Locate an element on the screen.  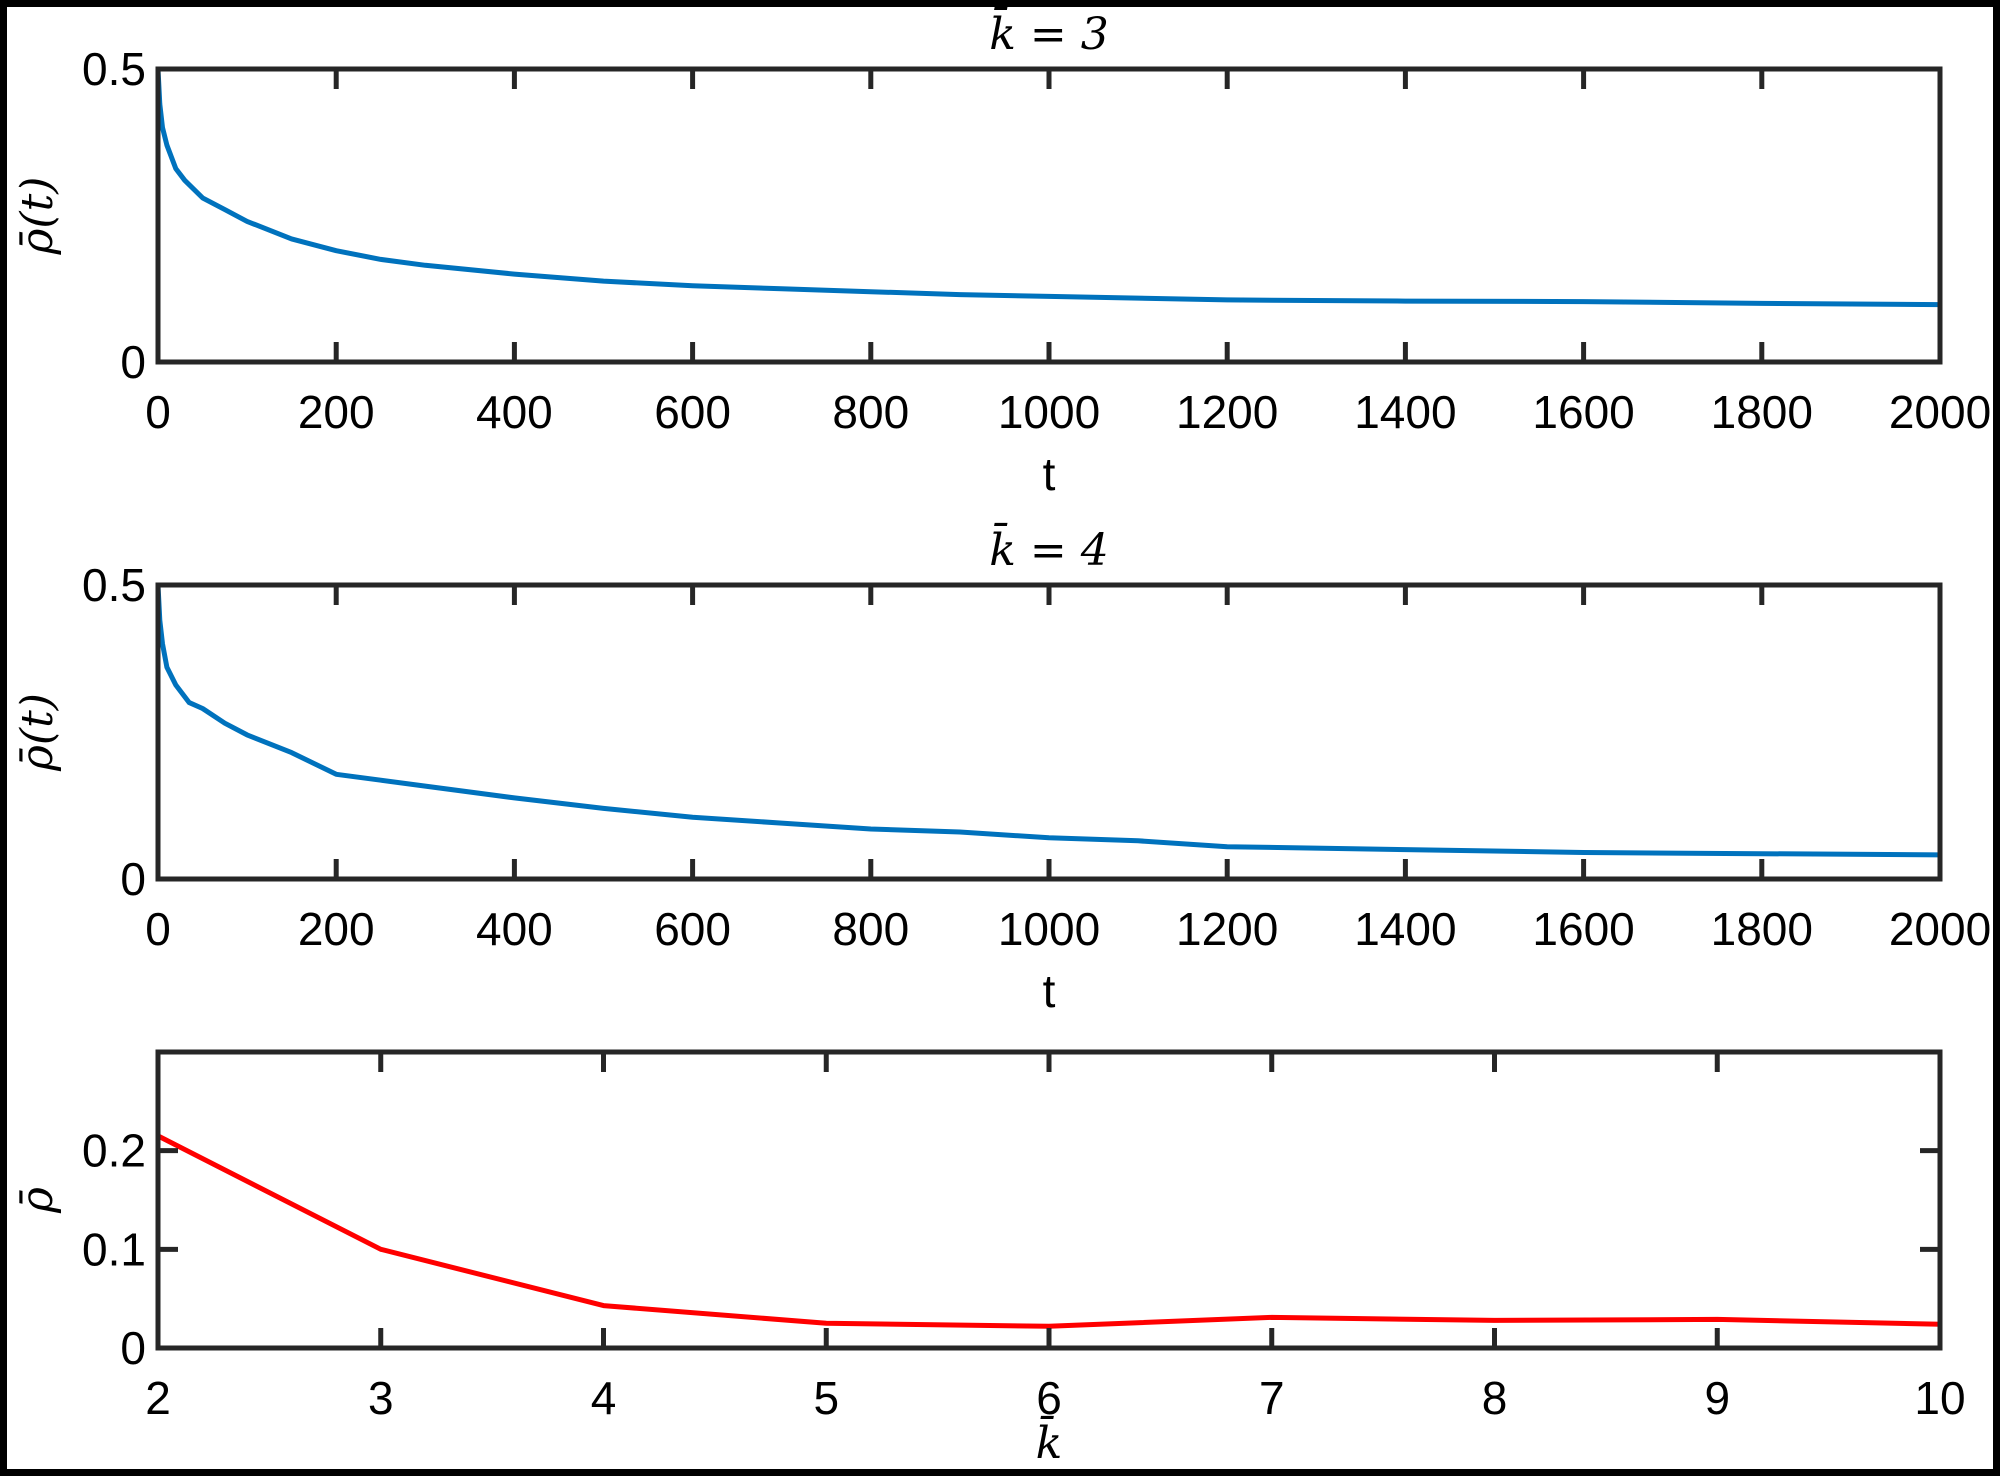
x-tick-label: 2 is located at coordinates (158, 1398).